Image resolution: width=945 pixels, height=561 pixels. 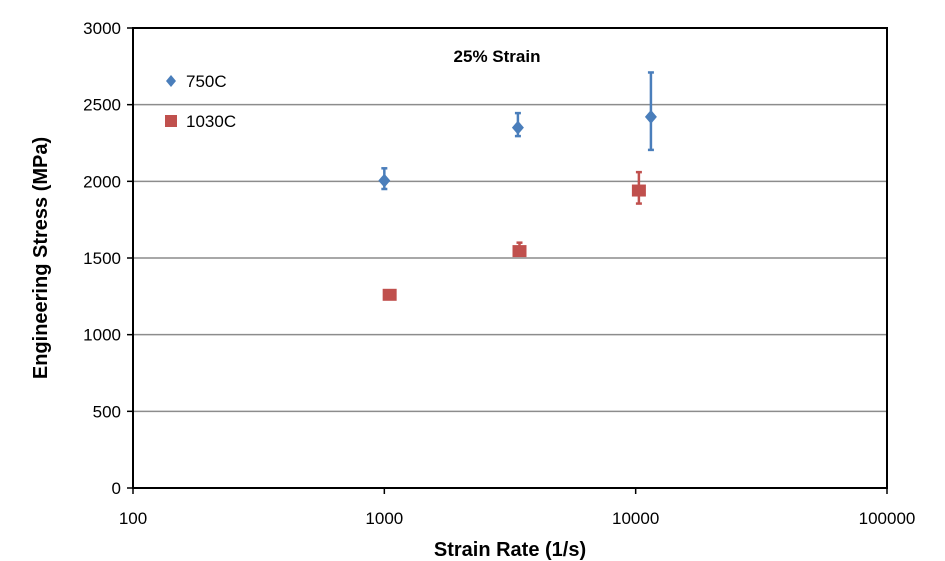 I want to click on x-tick-label: 10000, so click(x=635, y=518).